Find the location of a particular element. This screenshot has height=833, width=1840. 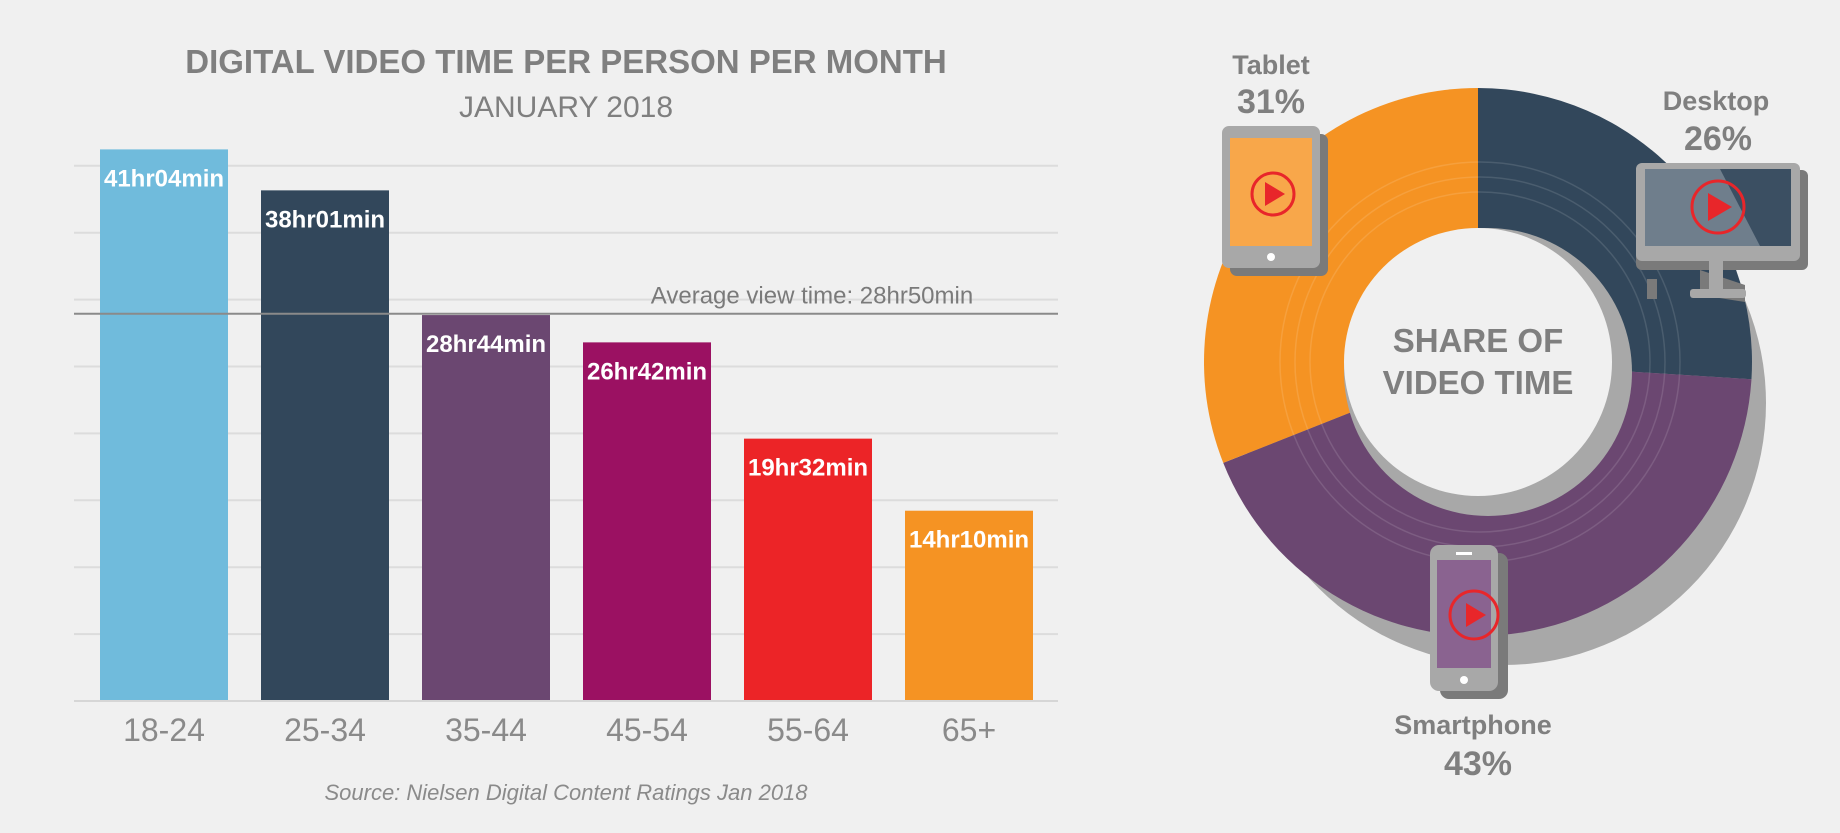

bar-value-label: 41hr04min is located at coordinates (164, 178).